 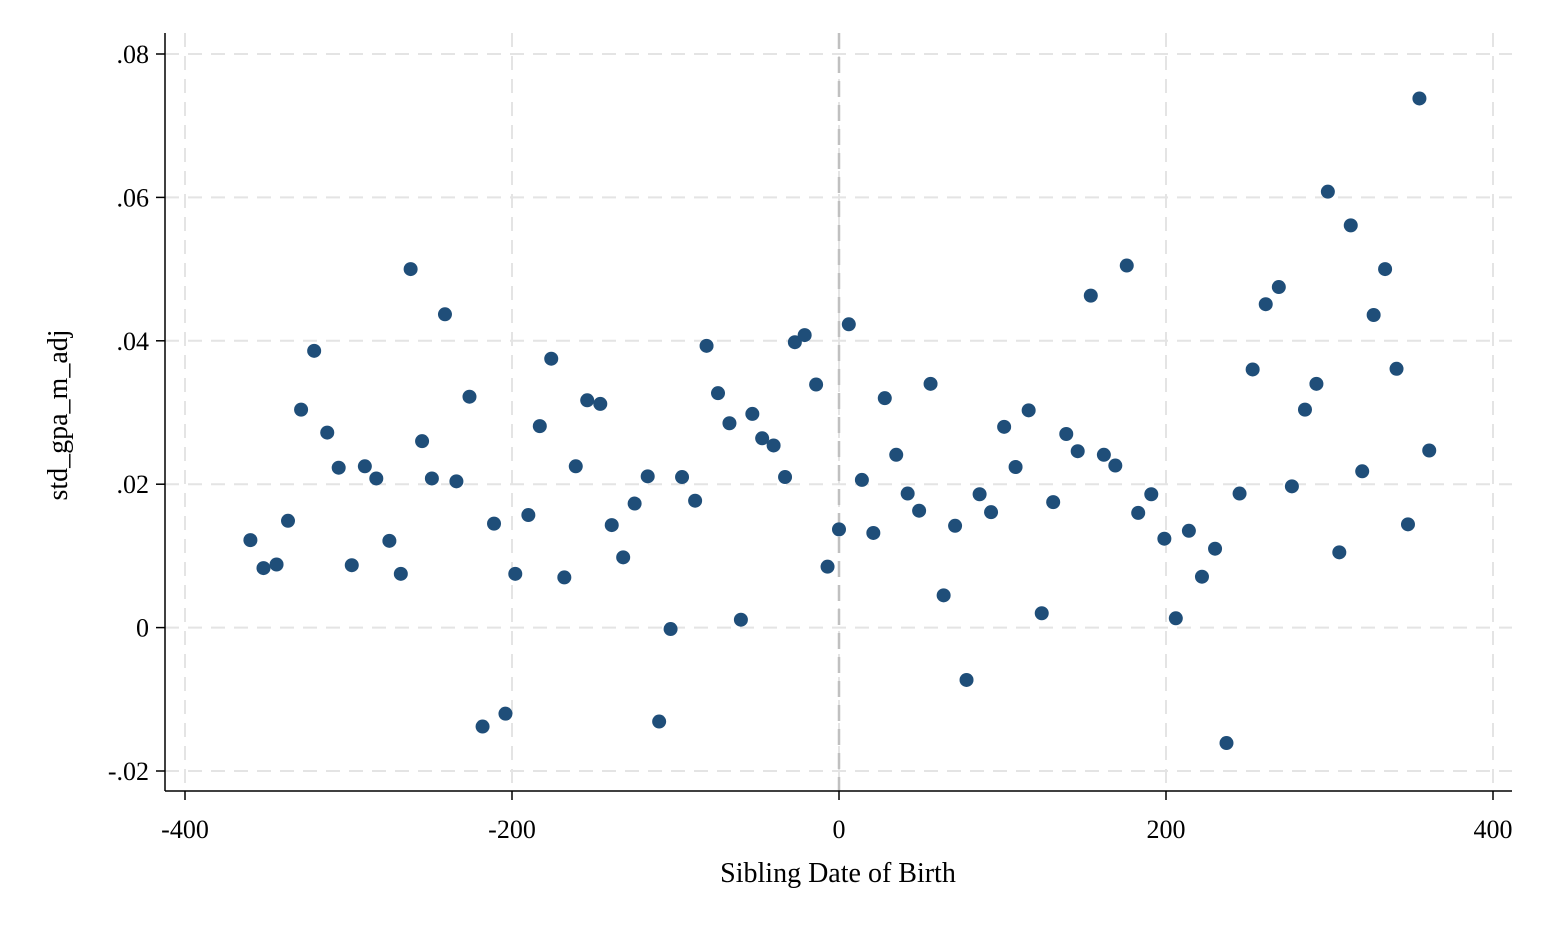 I want to click on x-tick-label: -400, so click(x=185, y=829).